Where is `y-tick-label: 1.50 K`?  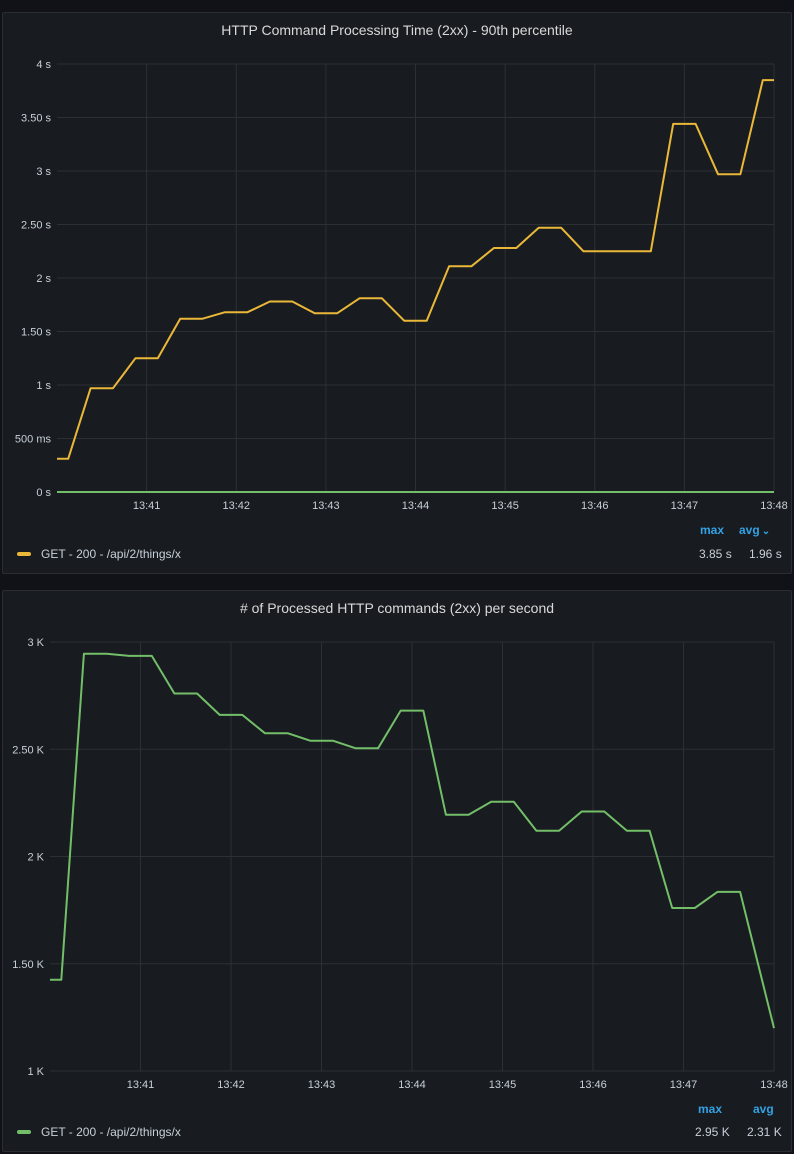 y-tick-label: 1.50 K is located at coordinates (28, 965).